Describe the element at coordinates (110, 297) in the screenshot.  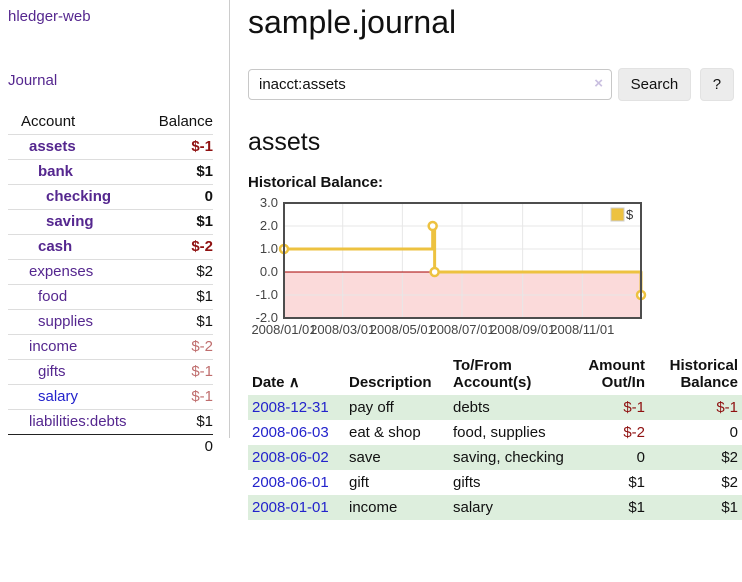
I see `account-row-food: food $1` at that location.